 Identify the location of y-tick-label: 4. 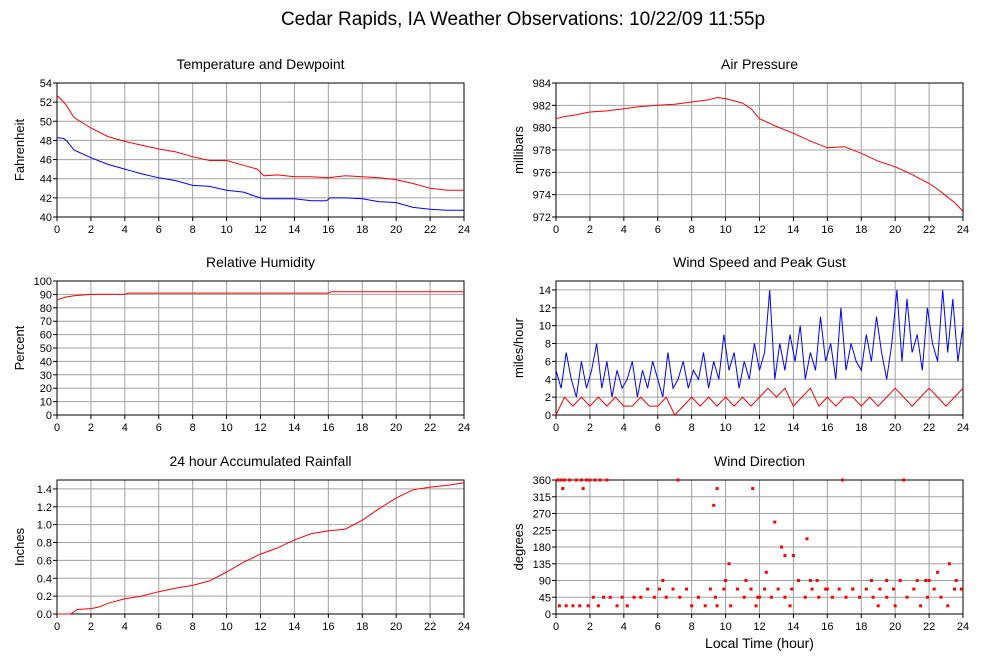
(548, 380).